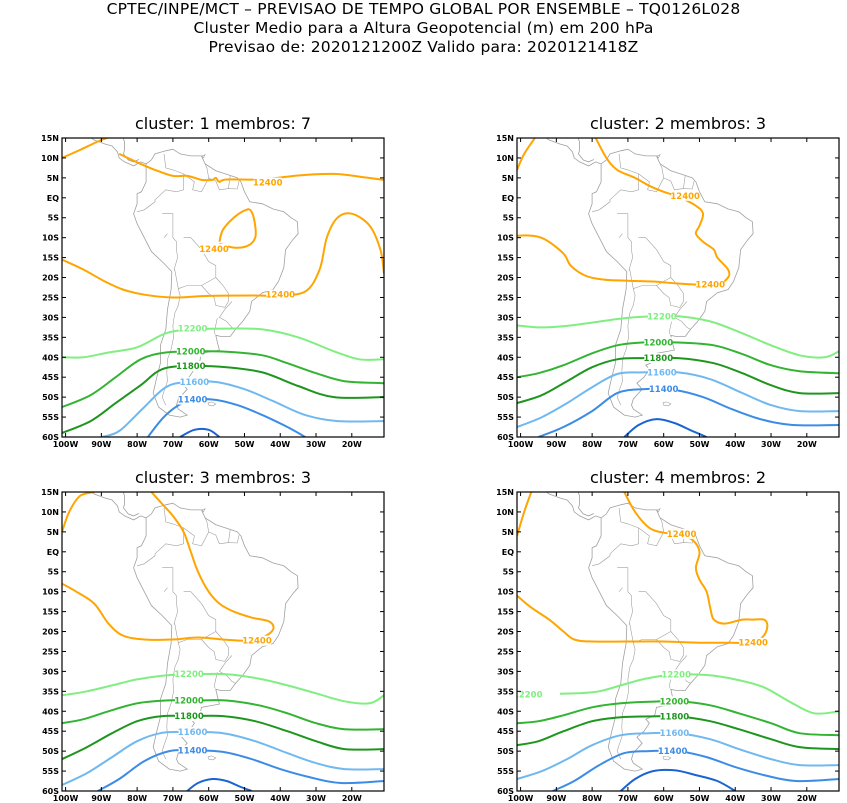  Describe the element at coordinates (505, 791) in the screenshot. I see `lat-label: 60S` at that location.